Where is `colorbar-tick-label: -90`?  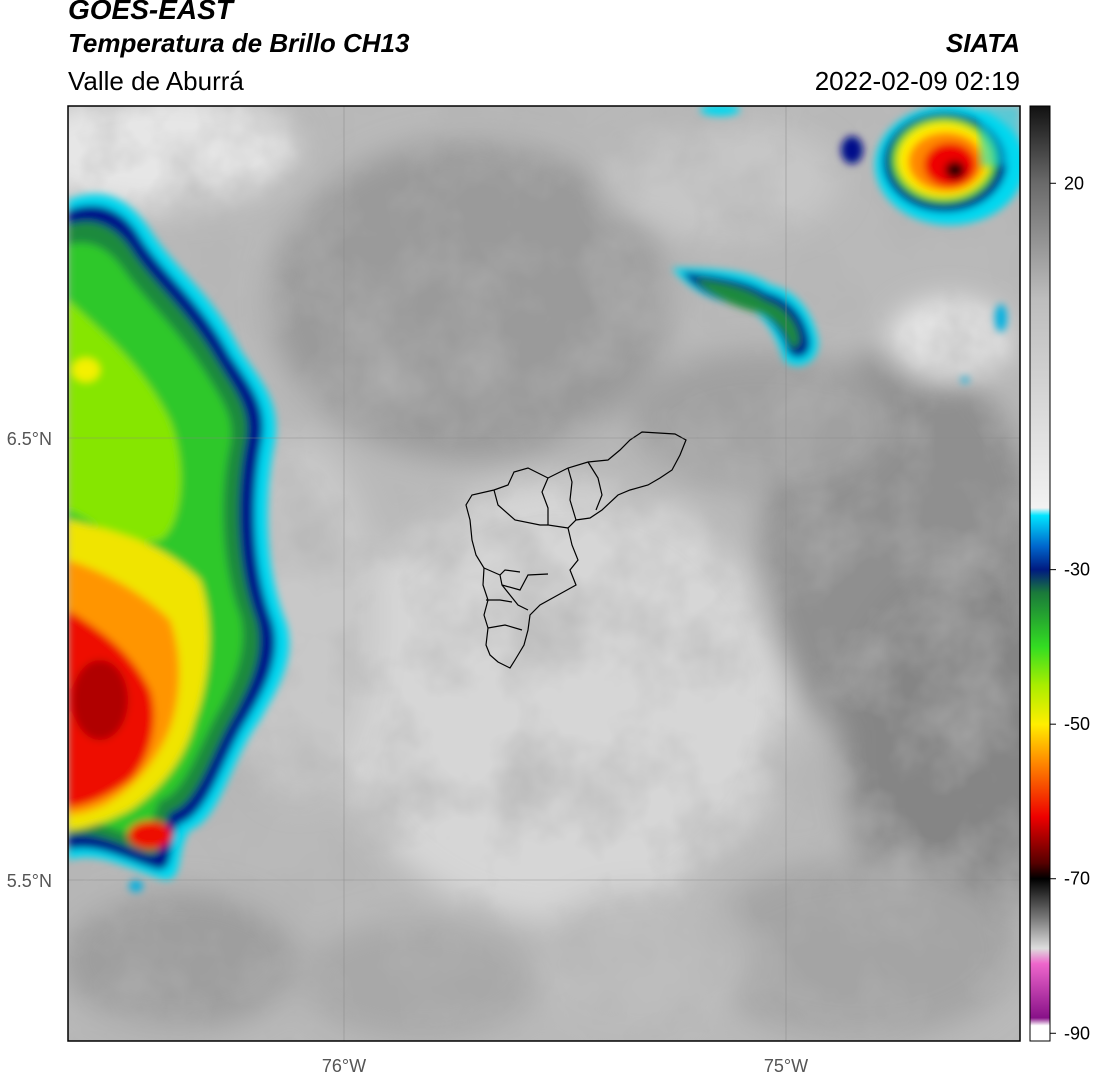
colorbar-tick-label: -90 is located at coordinates (1077, 1033).